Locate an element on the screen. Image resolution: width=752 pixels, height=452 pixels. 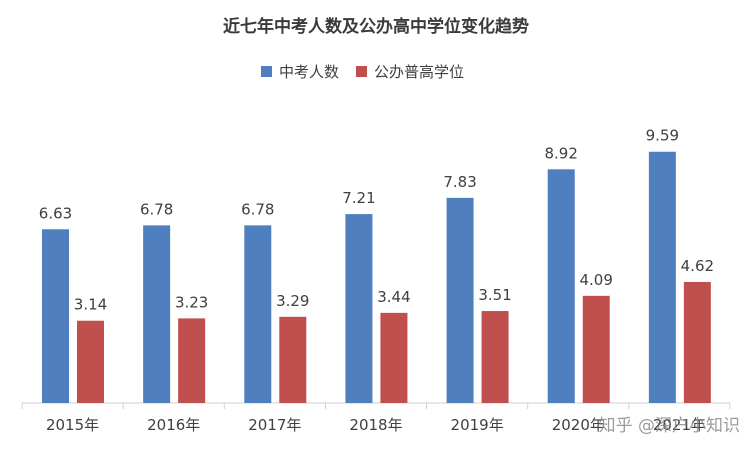
data-label: 6.63 is located at coordinates (55, 213).